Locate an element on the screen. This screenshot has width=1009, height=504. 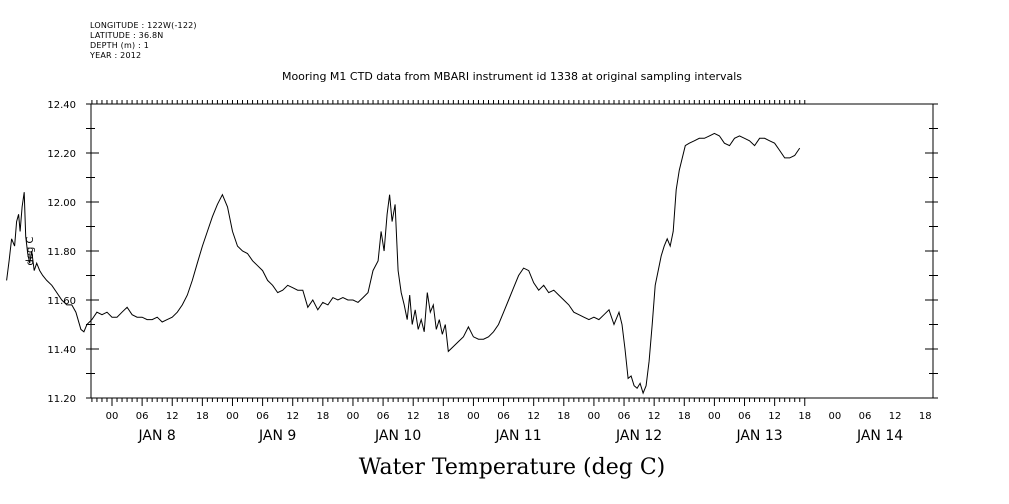
day-labels: JAN 8 JAN 9 JAN 10 JAN 11 JAN 12 JAN 13 JAN 14 is located at coordinates (521, 436).